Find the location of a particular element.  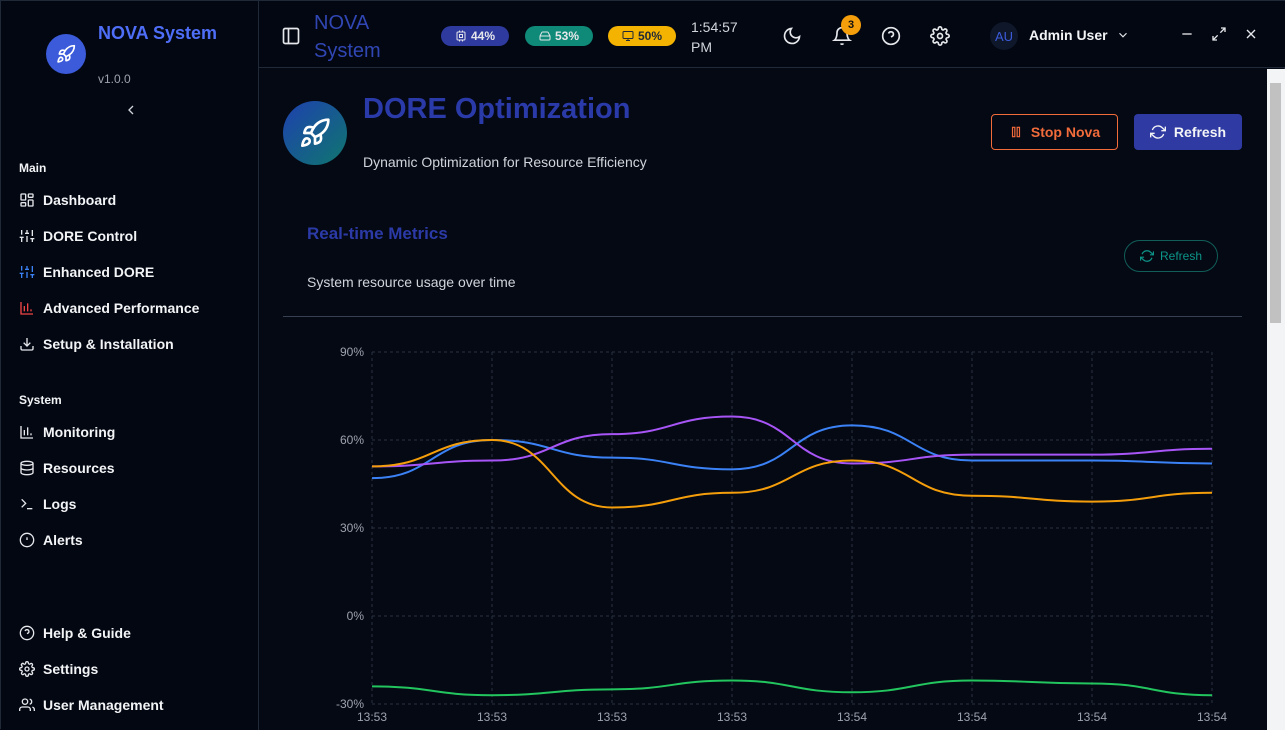

cpu-icon is located at coordinates (461, 36).